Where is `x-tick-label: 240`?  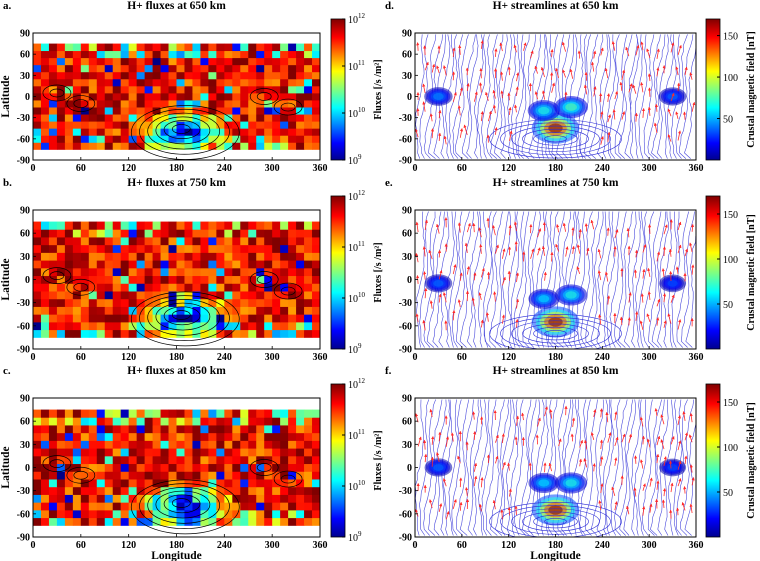 x-tick-label: 240 is located at coordinates (224, 357).